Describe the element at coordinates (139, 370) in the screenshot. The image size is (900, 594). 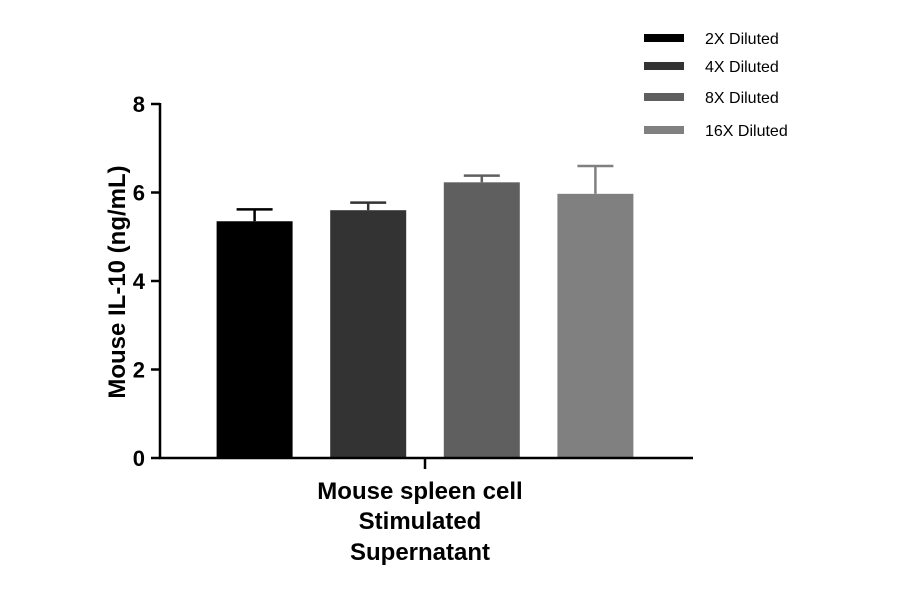
I see `y-tick-label: 2` at that location.